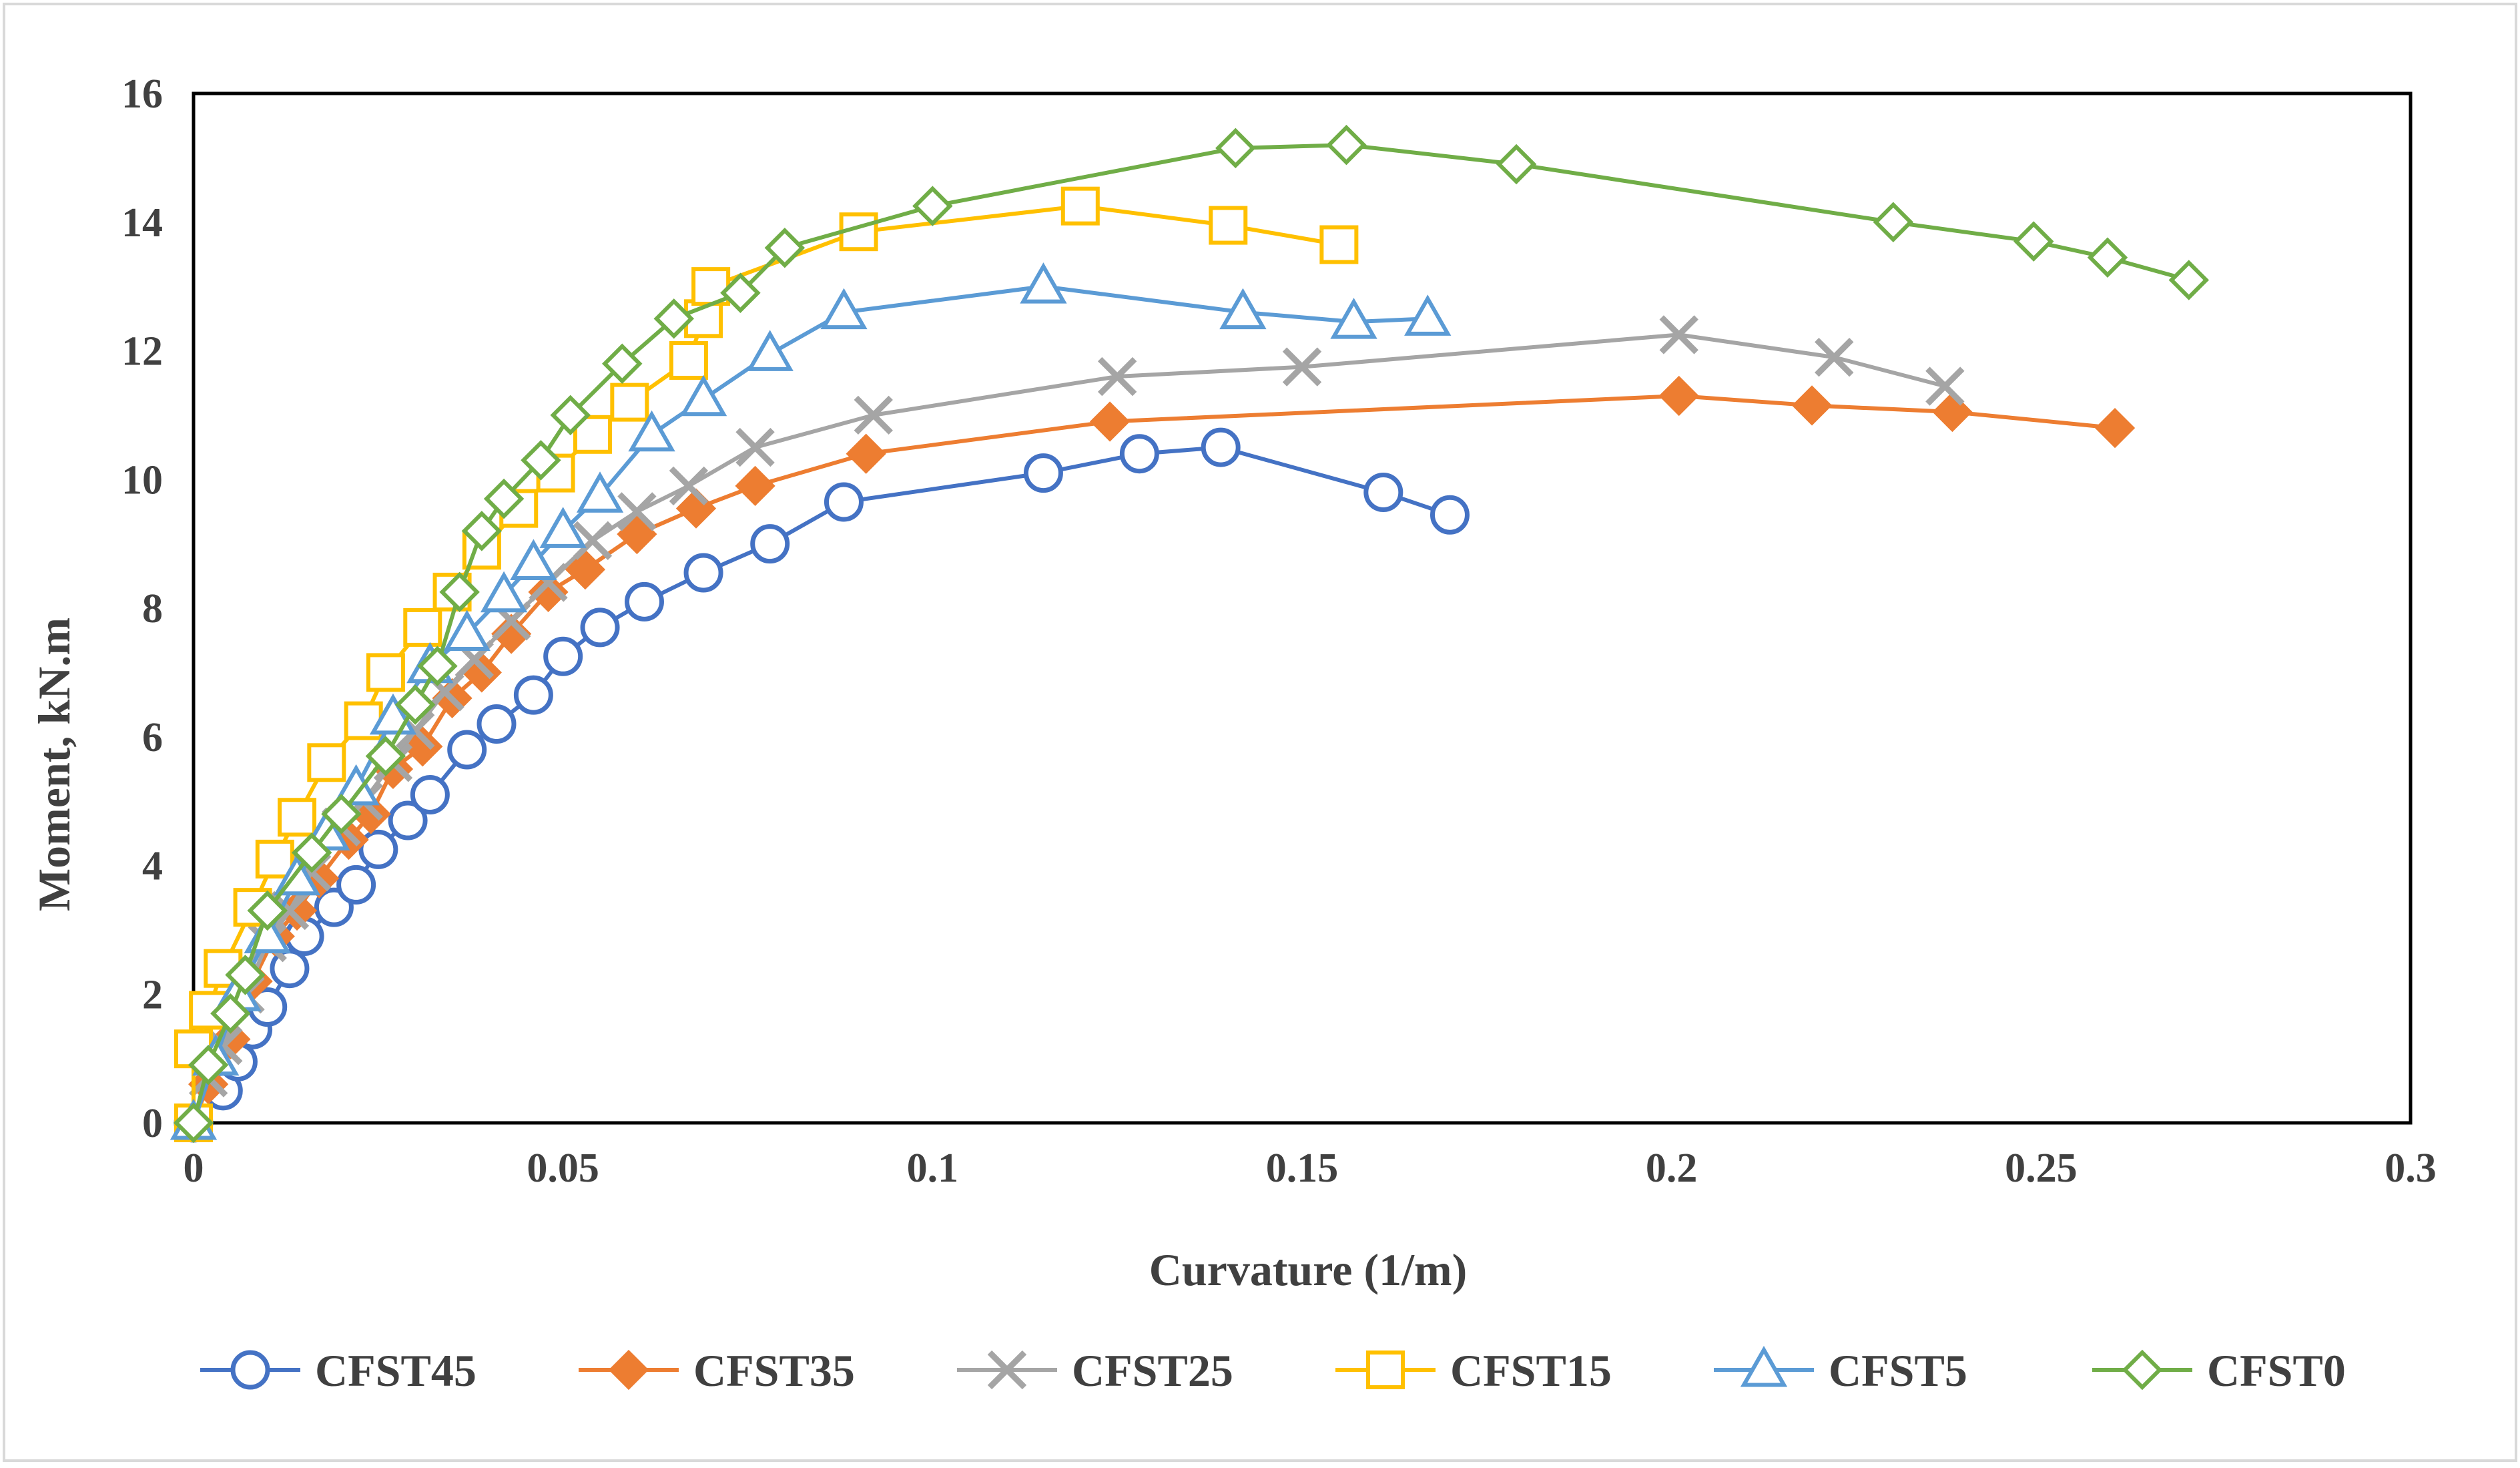  Describe the element at coordinates (142, 480) in the screenshot. I see `y-tick-label: 10` at that location.